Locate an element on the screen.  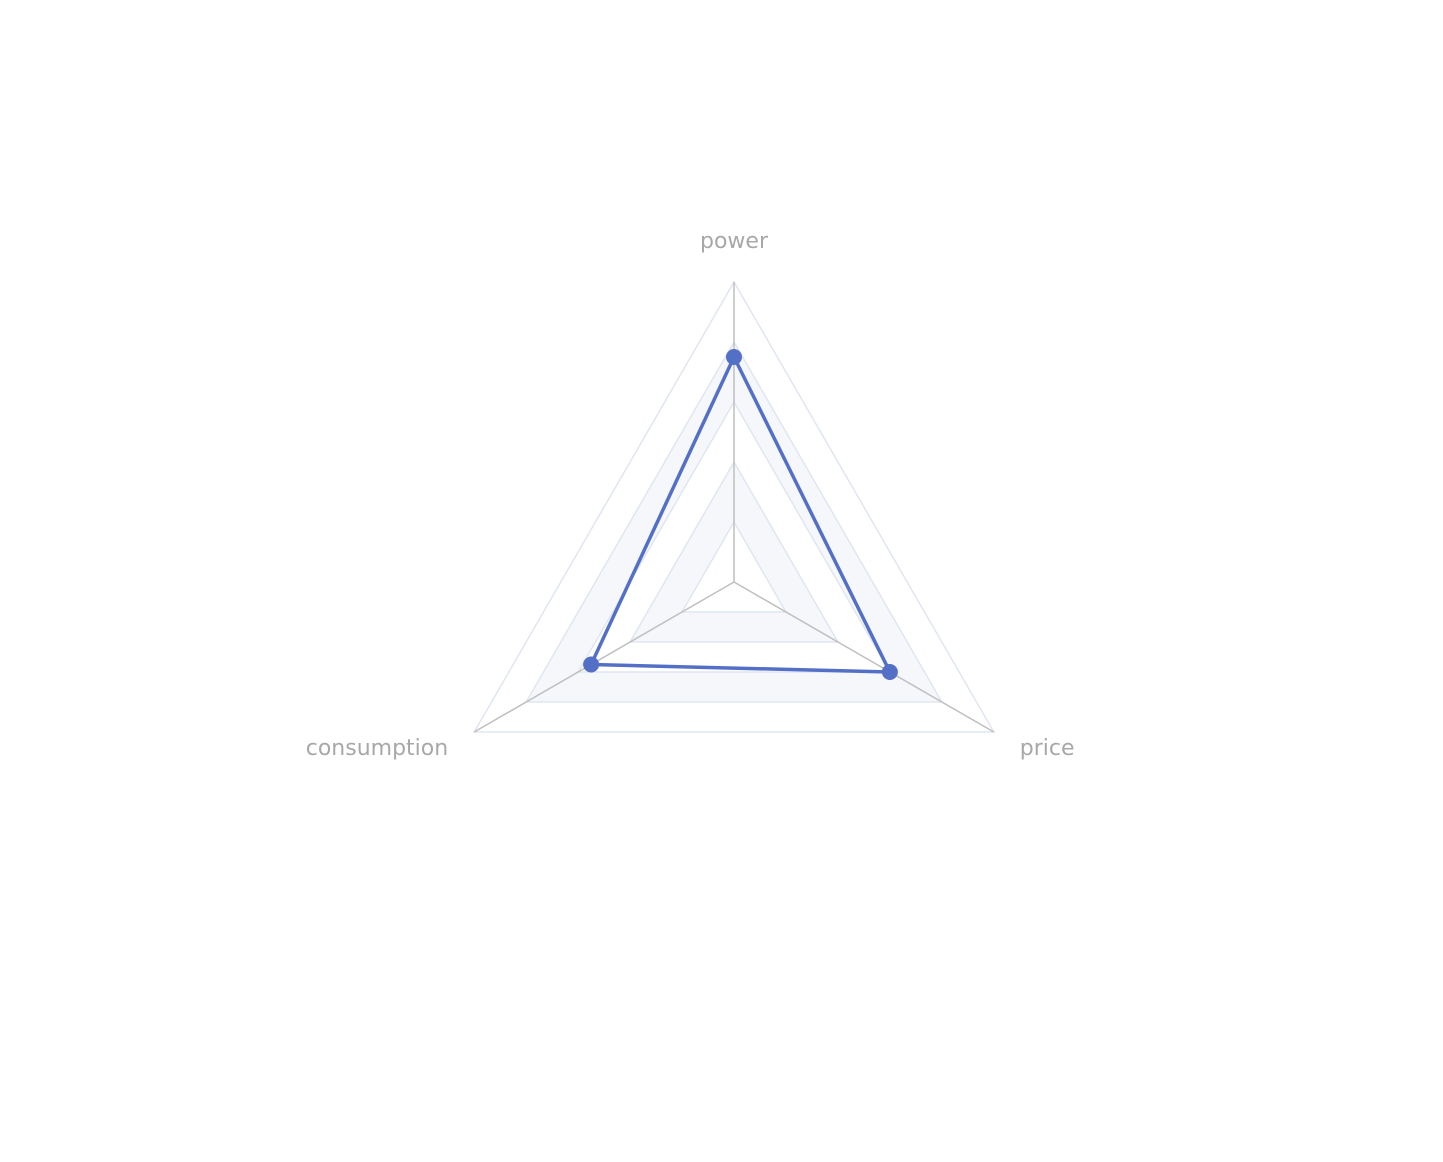
data-point-consumption is located at coordinates (591, 664).